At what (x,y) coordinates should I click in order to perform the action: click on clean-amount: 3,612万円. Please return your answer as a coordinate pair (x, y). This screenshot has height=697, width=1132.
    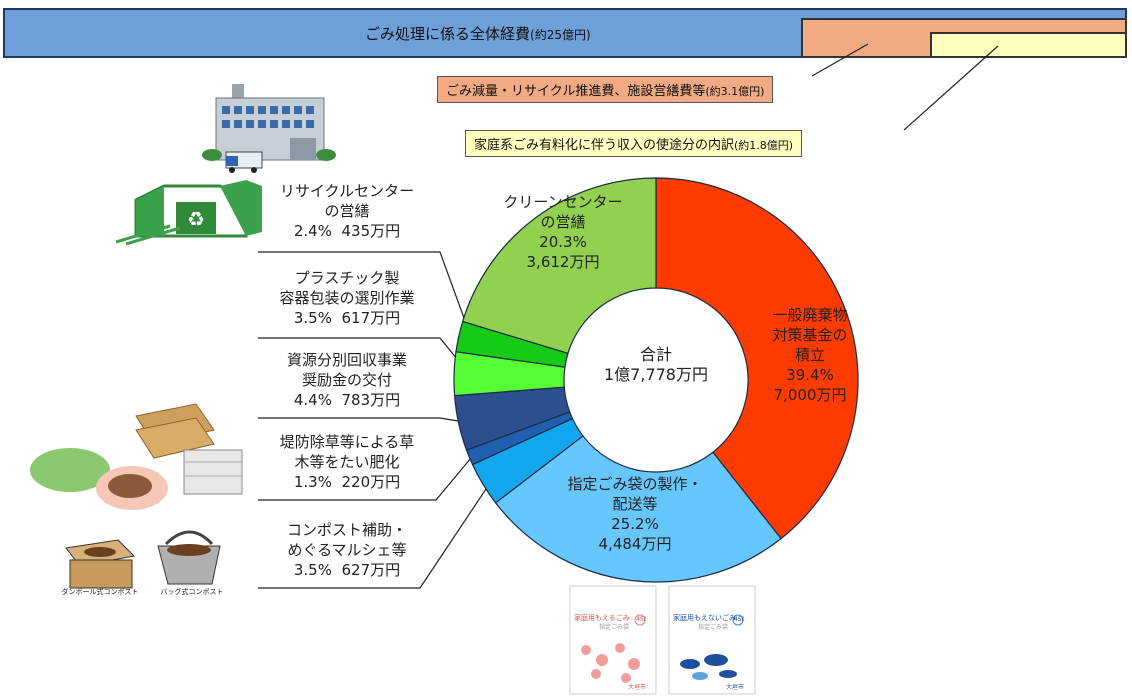
    Looking at the image, I should click on (563, 262).